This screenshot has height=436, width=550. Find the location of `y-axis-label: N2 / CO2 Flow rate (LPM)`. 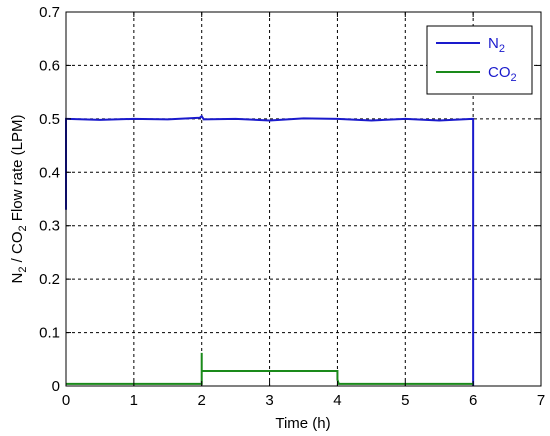

y-axis-label: N2 / CO2 Flow rate (LPM) is located at coordinates (19, 199).